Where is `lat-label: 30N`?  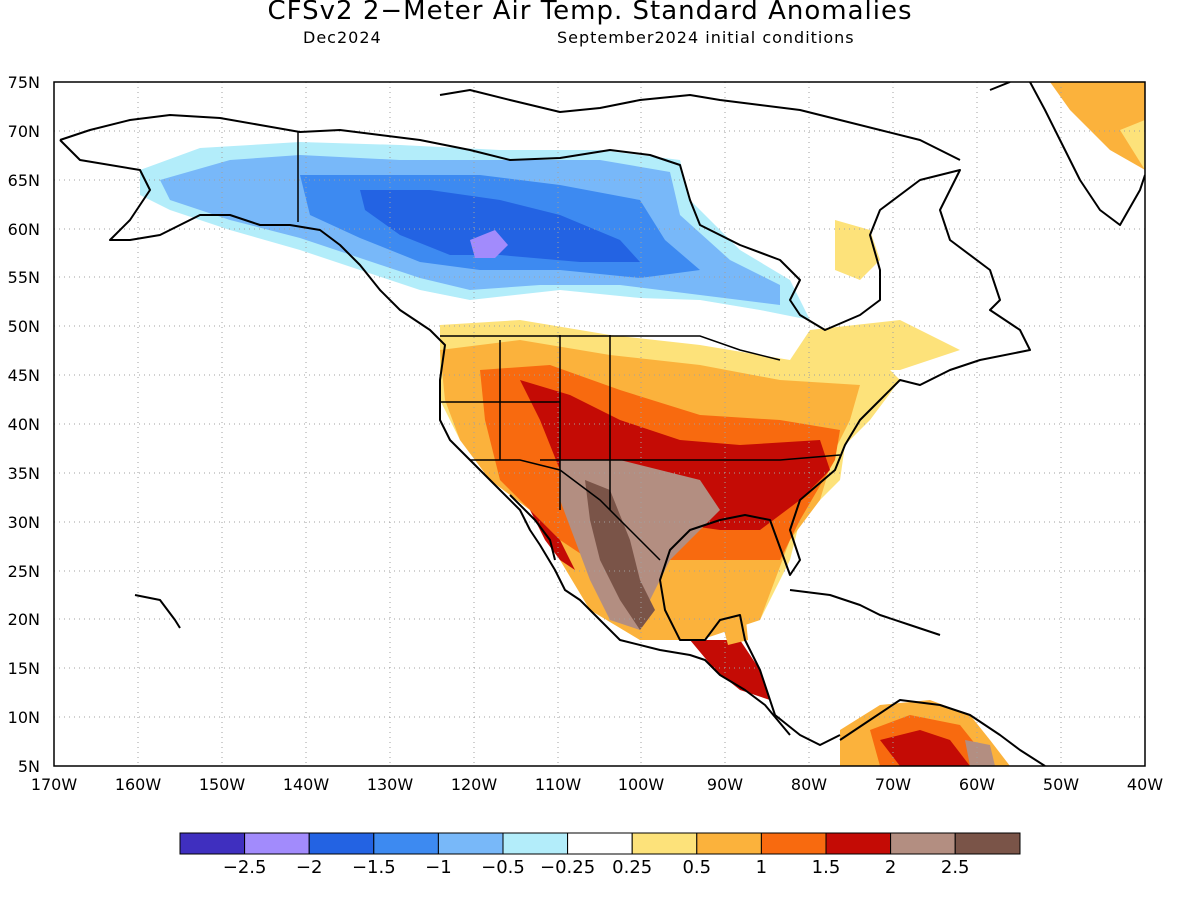
lat-label: 30N is located at coordinates (24, 522).